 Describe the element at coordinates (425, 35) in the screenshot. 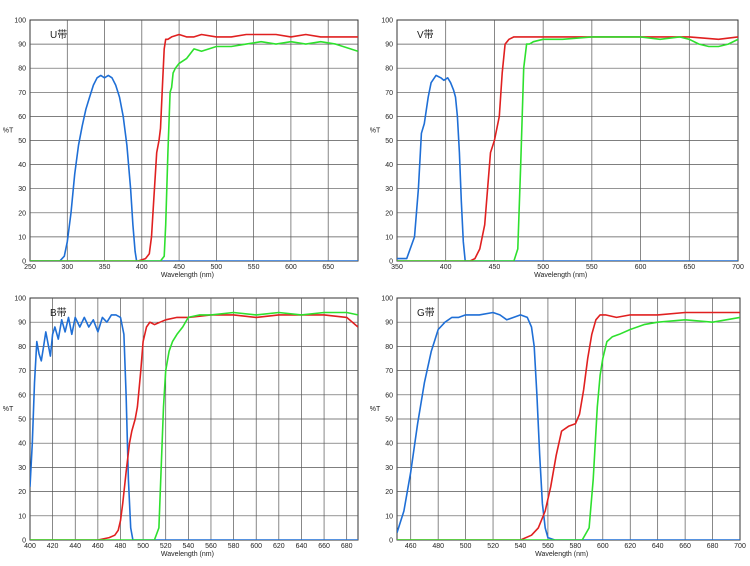

I see `chart-title: V带` at that location.